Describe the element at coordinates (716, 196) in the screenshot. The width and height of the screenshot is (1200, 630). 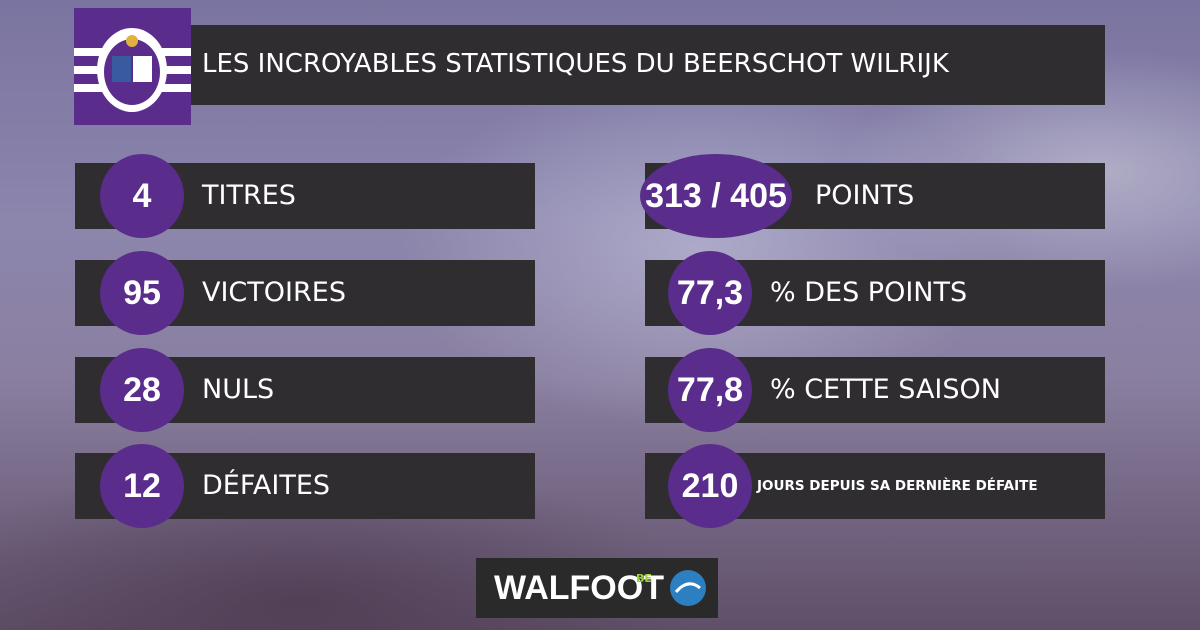
I see `stat-value: 313 / 405` at that location.